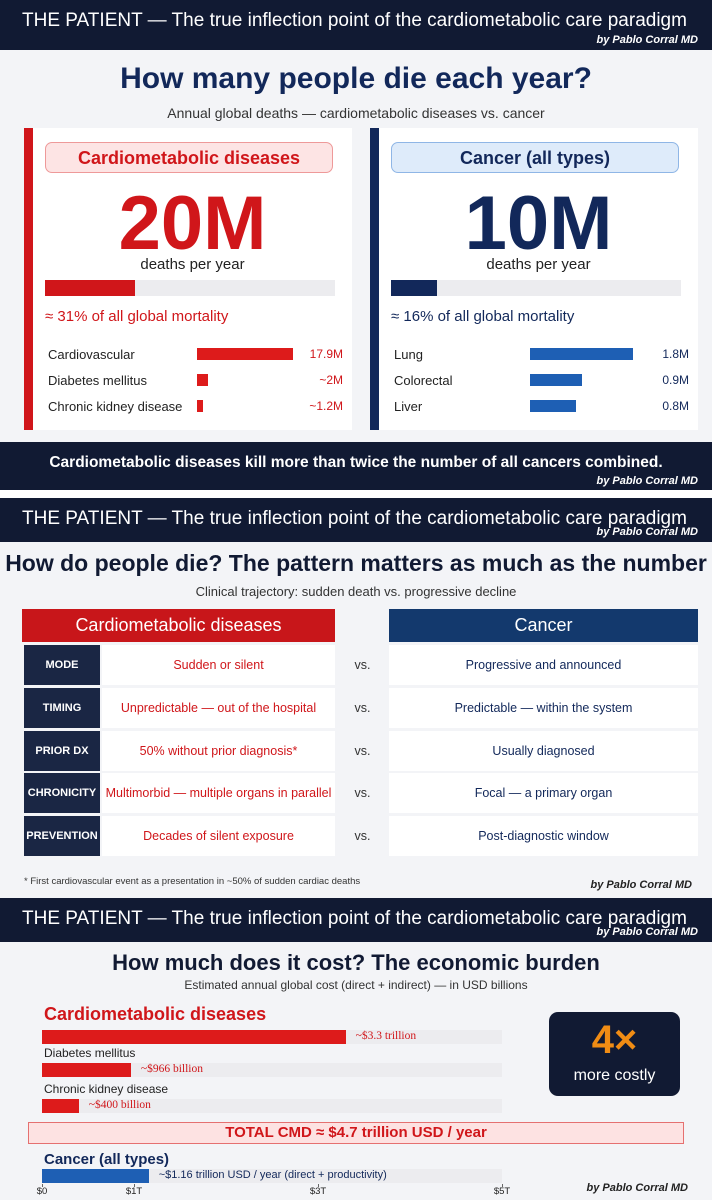 This screenshot has height=1200, width=712. What do you see at coordinates (97, 380) in the screenshot?
I see `row-name: Diabetes mellitus` at bounding box center [97, 380].